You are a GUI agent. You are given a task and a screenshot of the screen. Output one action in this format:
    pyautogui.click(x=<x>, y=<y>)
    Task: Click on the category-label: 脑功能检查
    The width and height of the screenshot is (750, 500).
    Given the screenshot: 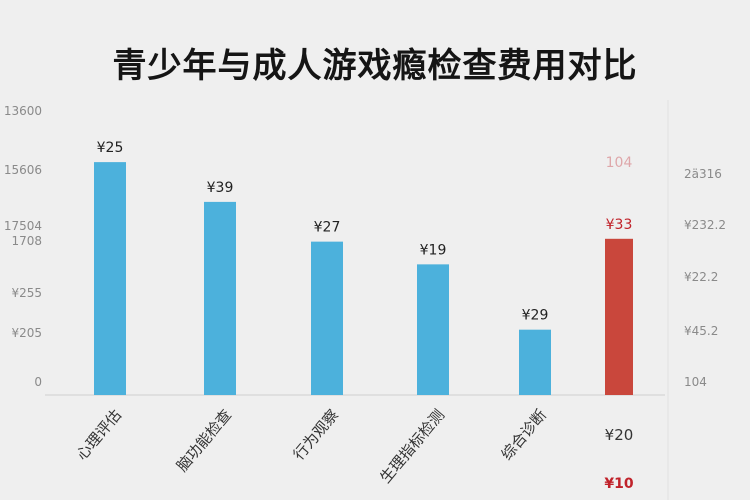 What is the action you would take?
    pyautogui.click(x=204, y=440)
    